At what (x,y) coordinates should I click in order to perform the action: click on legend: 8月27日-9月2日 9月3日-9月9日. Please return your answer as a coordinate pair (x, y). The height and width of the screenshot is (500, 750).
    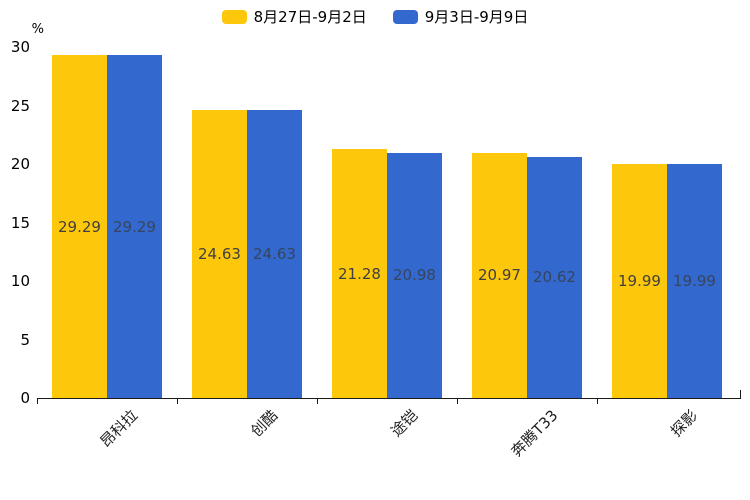
    Looking at the image, I should click on (375, 17).